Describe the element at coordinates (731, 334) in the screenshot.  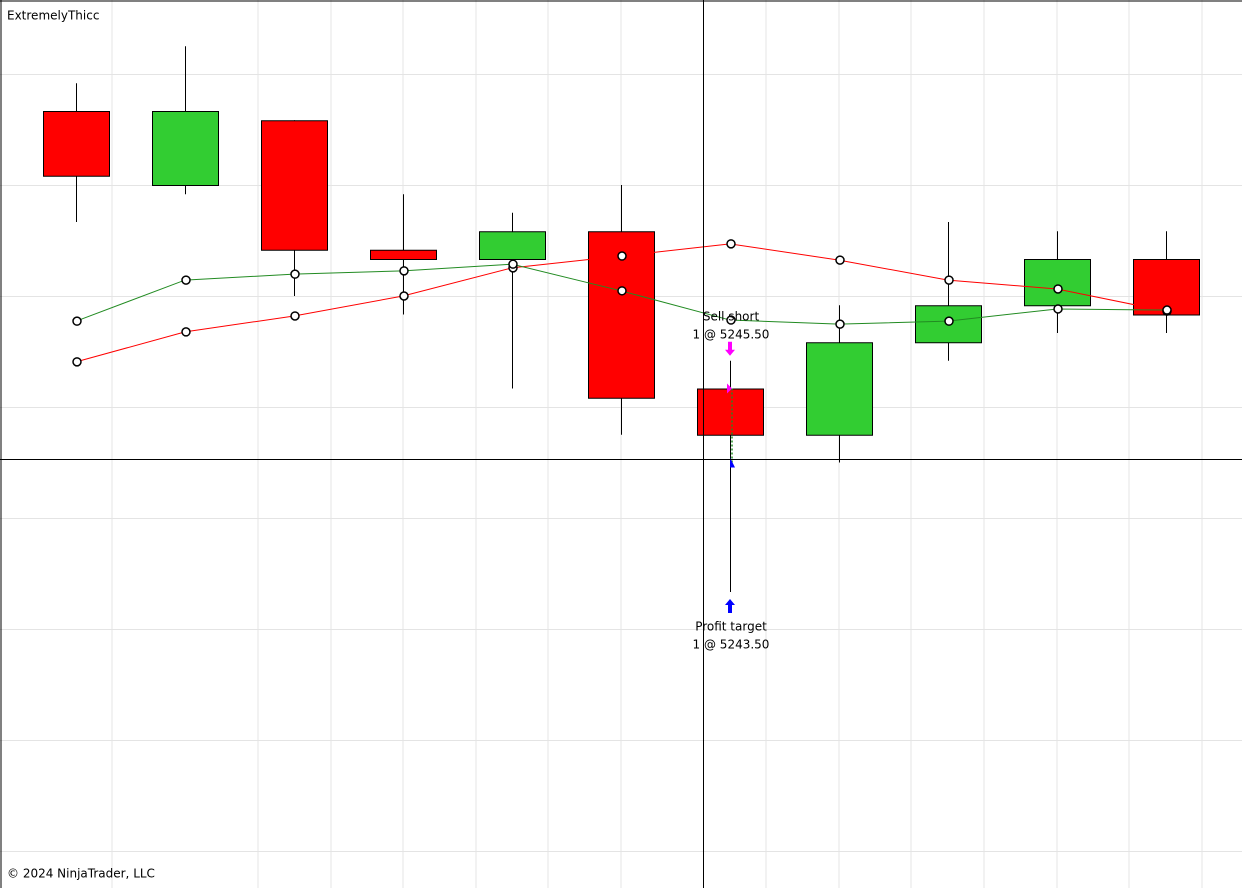
I see `execution-detail: 1 @ 5245.50` at that location.